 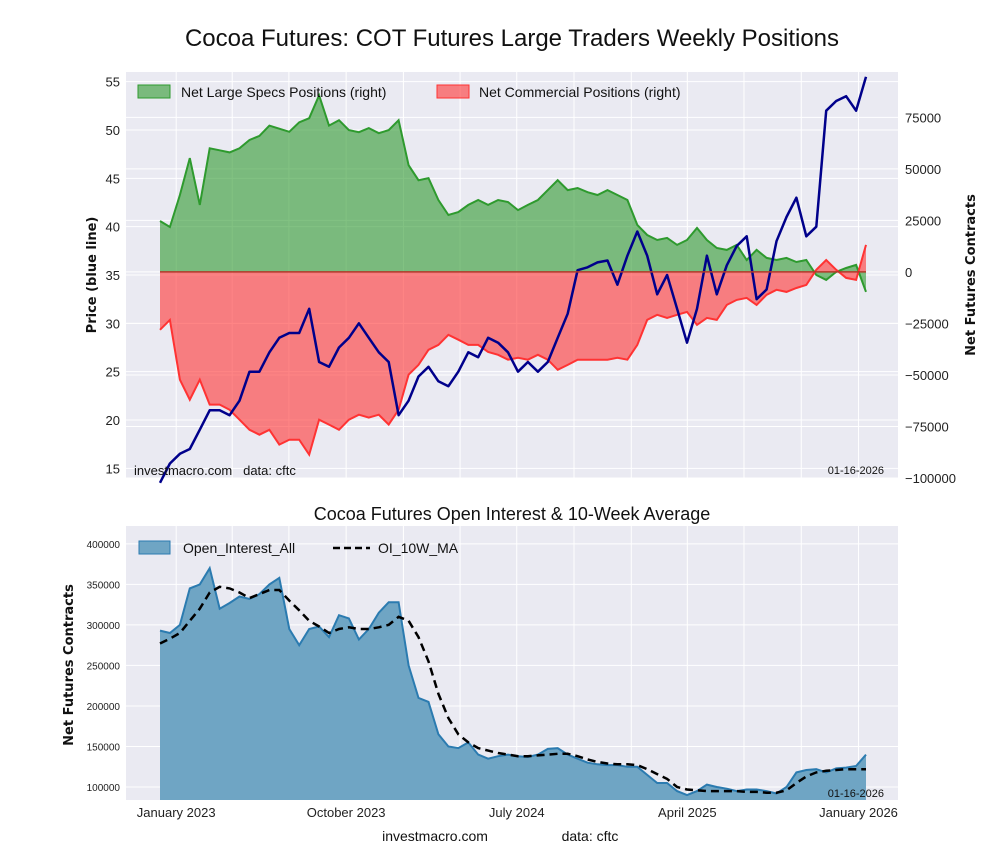 I want to click on bottom-y-tick-label: 300000, so click(x=104, y=626).